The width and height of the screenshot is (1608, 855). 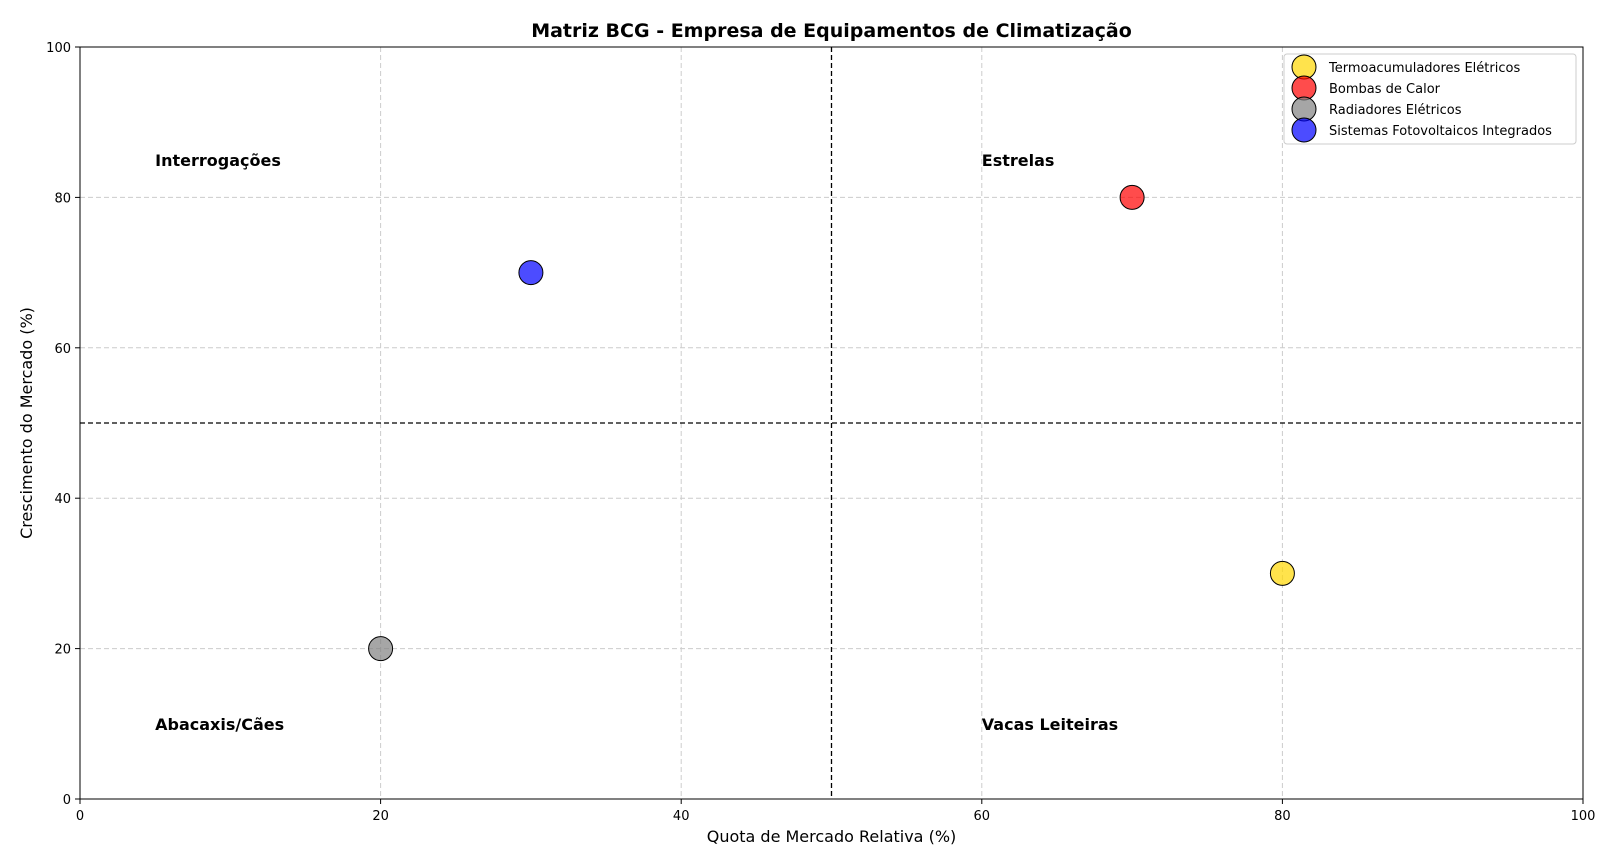 I want to click on y-tick-label: 60, so click(x=62, y=349).